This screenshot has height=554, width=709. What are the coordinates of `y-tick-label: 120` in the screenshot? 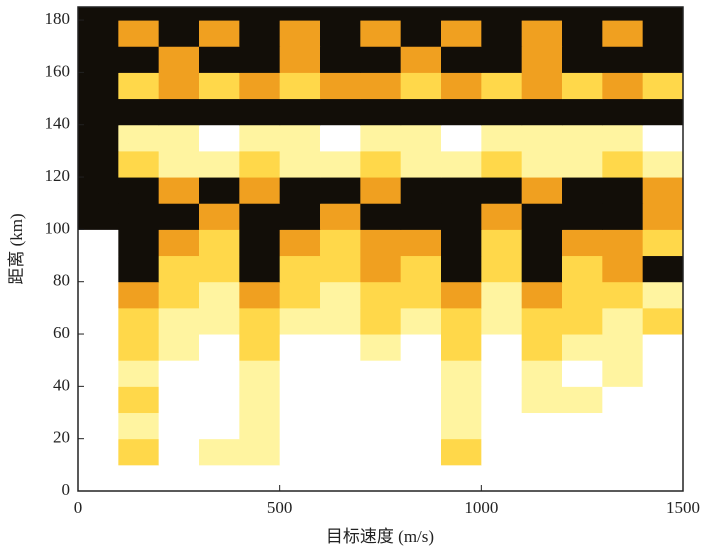 It's located at (58, 175).